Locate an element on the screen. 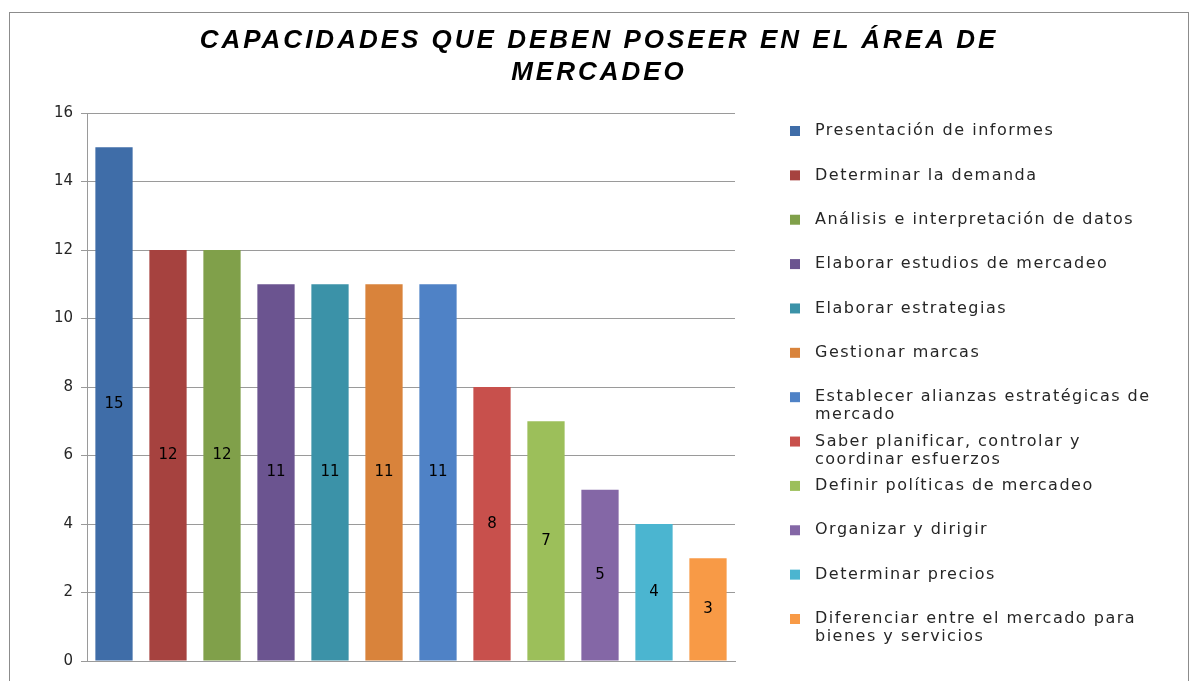 The width and height of the screenshot is (1189, 681). data-label: 7 is located at coordinates (546, 539).